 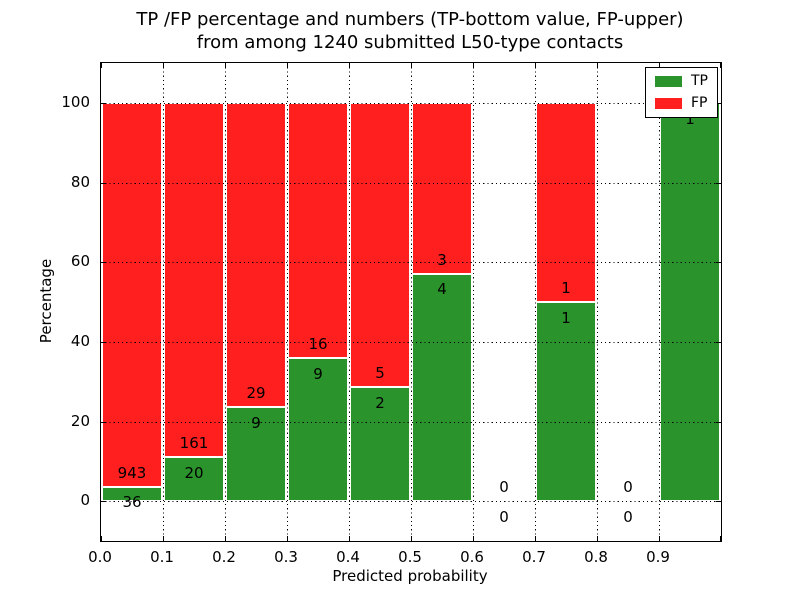 What do you see at coordinates (442, 289) in the screenshot?
I see `tp-count-label: 4` at bounding box center [442, 289].